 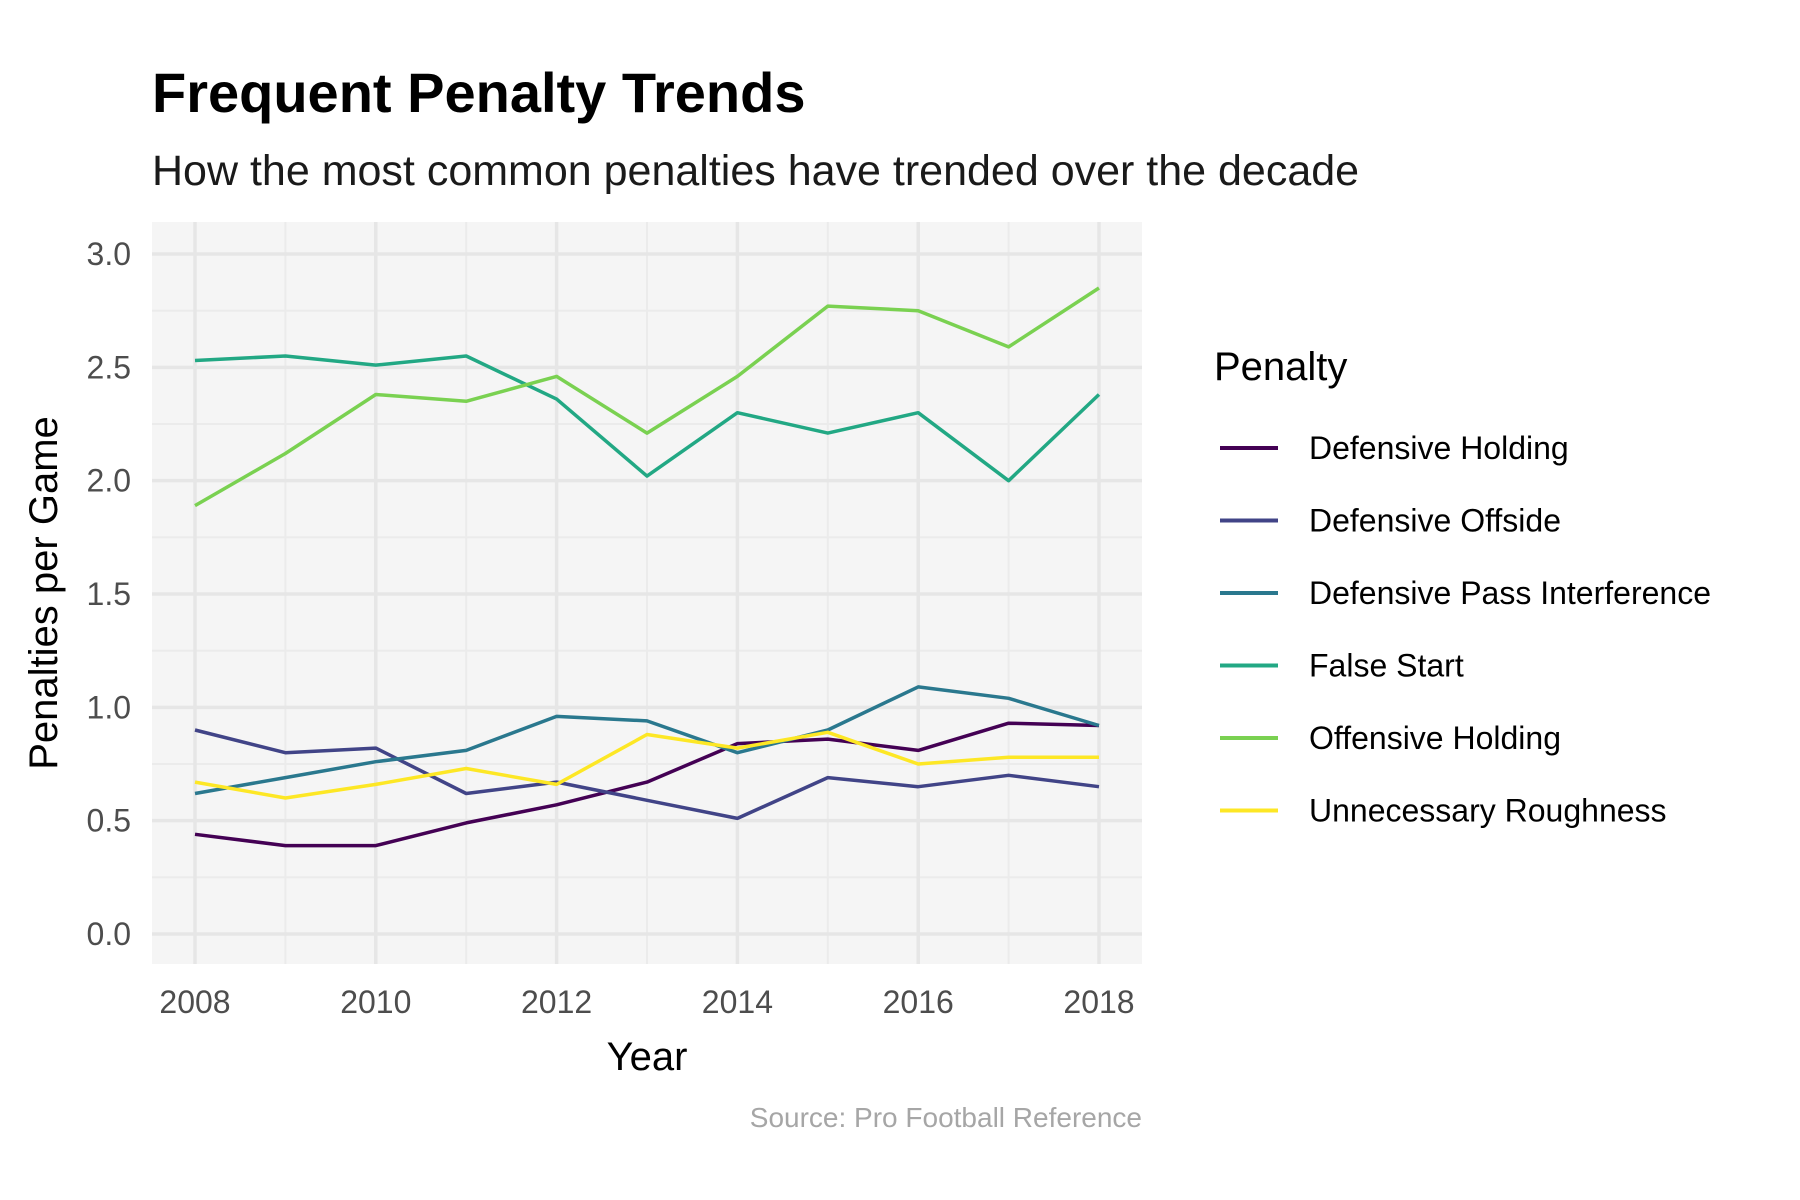 I want to click on legend-label-unnecessary-roughness: Unnecessary Roughness, so click(x=1488, y=811).